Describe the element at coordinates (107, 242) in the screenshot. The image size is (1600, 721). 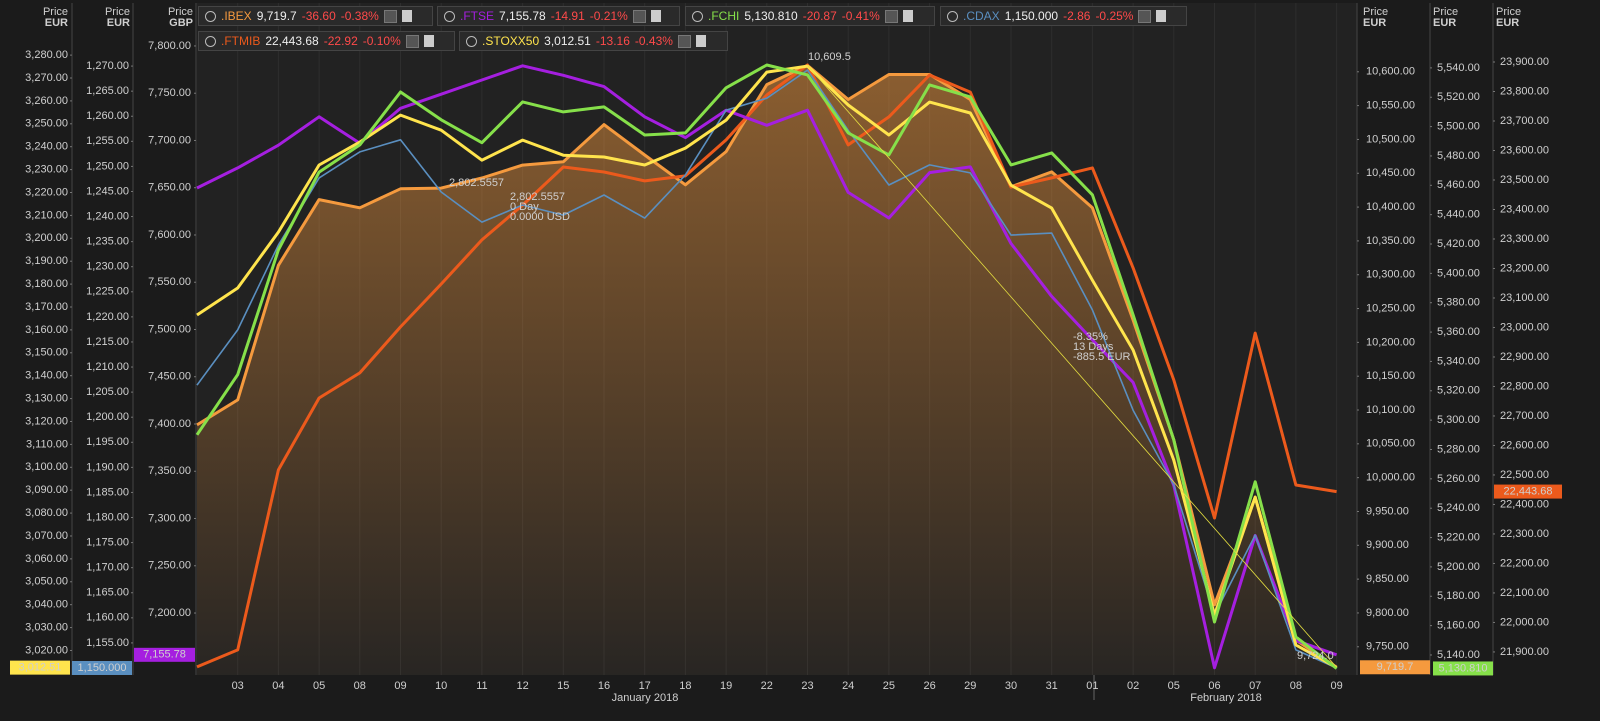
I see `y-tick-label: 1,235.00` at that location.